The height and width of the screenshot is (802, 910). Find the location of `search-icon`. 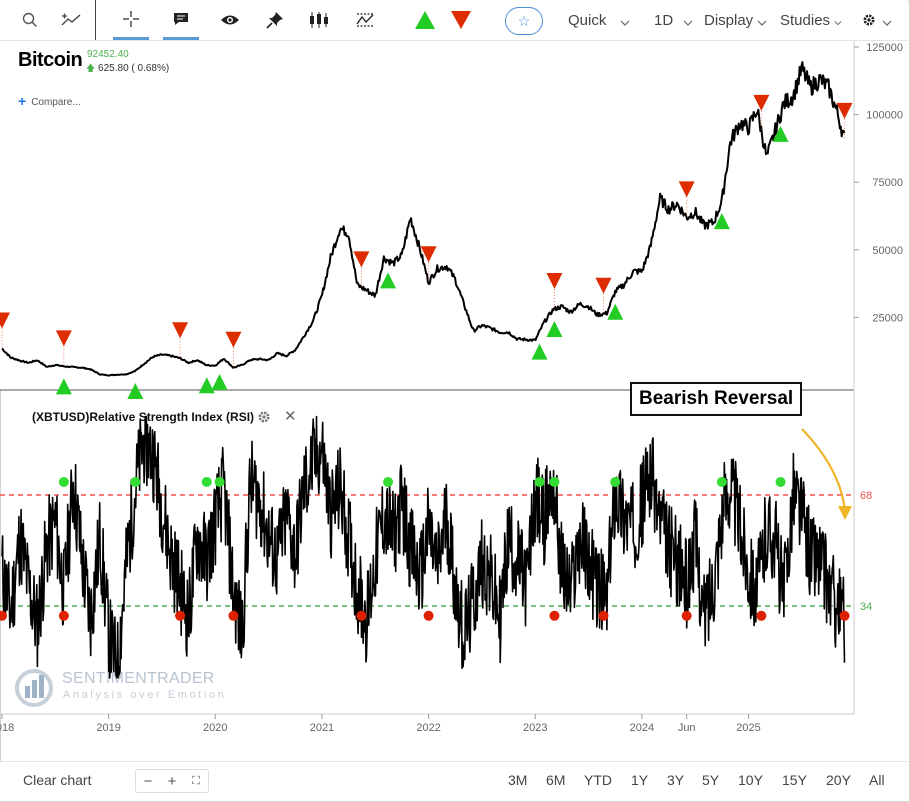

search-icon is located at coordinates (30, 20).